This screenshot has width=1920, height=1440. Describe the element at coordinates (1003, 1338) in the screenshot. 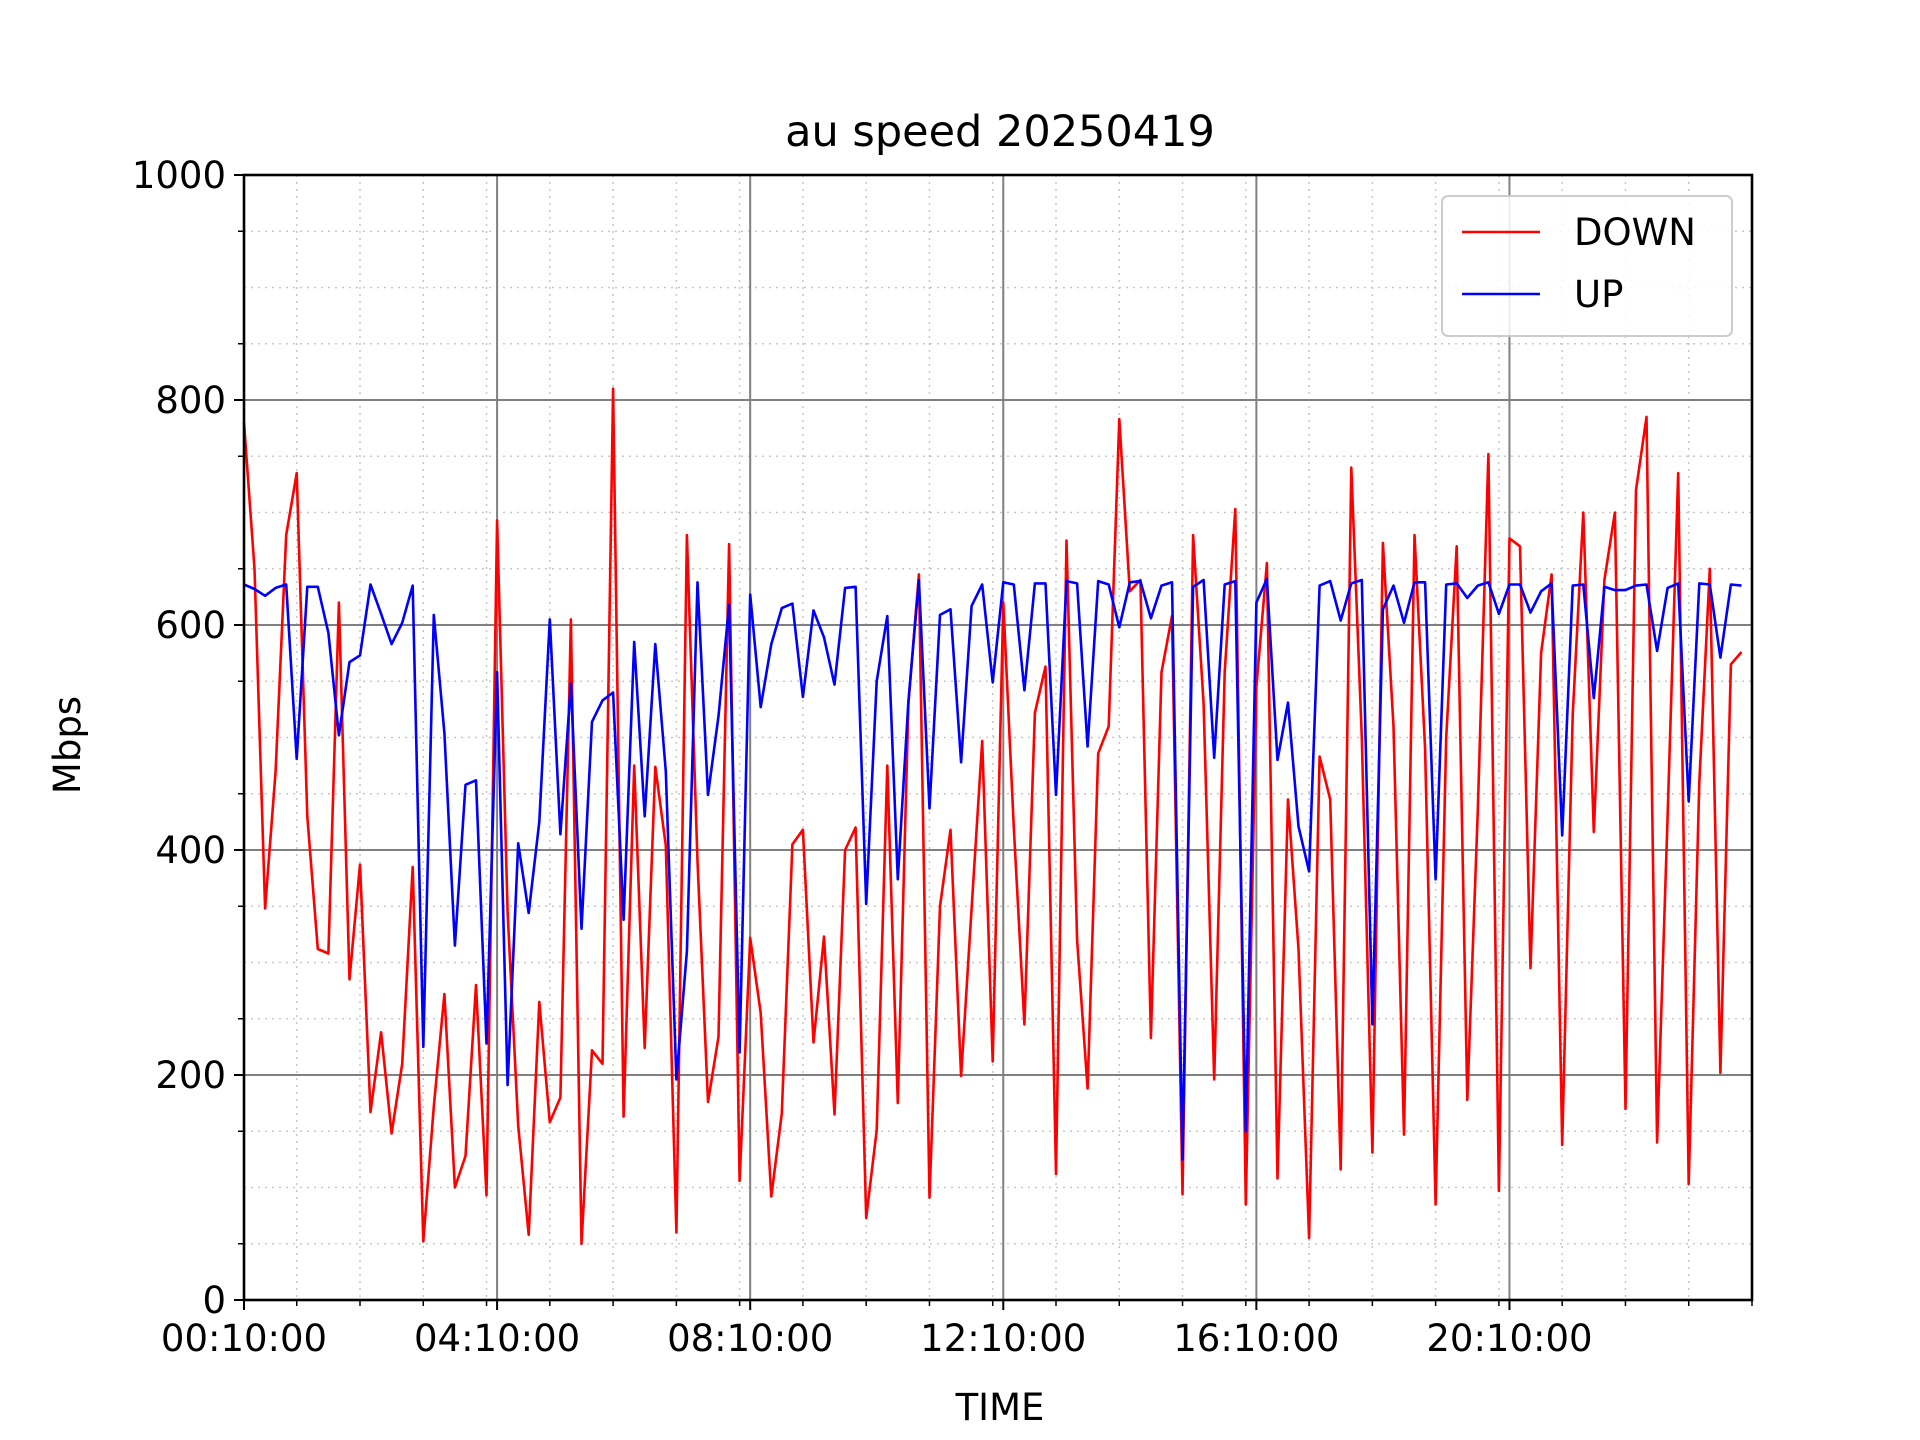

I see `x-tick-label: 12:10:00` at that location.